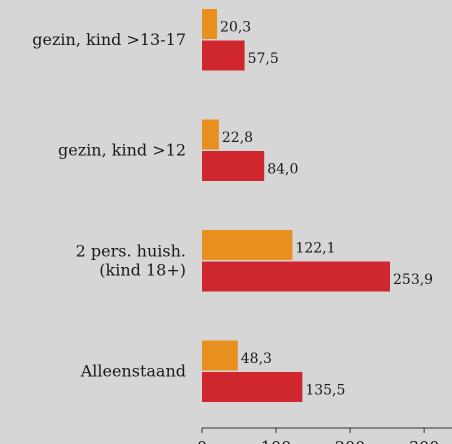 The height and width of the screenshot is (444, 452). I want to click on value-label: 20,3, so click(235, 28).